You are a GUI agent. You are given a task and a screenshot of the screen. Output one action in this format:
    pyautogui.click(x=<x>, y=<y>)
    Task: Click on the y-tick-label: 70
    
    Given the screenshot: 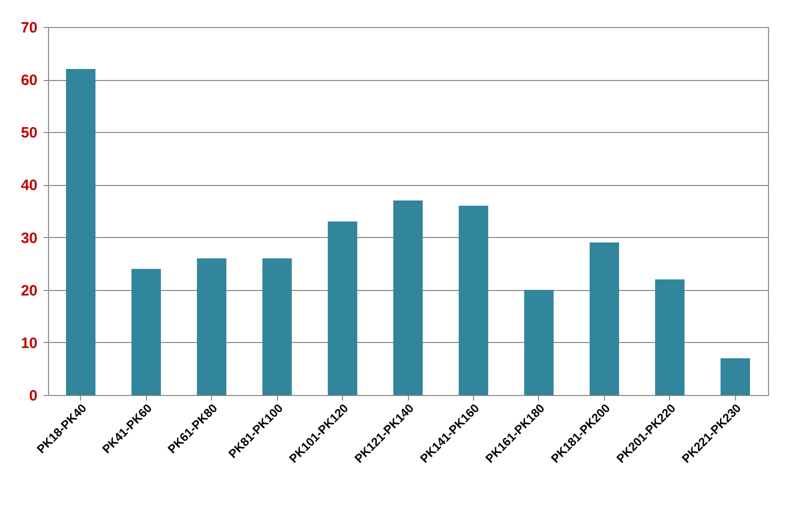 What is the action you would take?
    pyautogui.click(x=29, y=28)
    